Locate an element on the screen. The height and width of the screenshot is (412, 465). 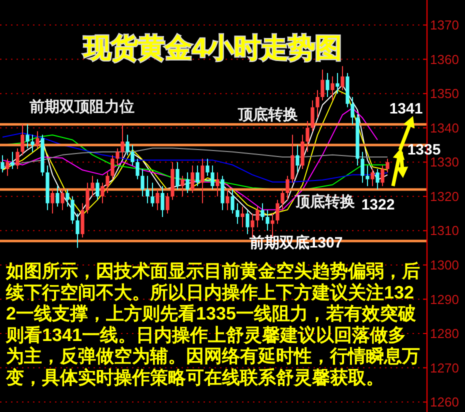
y-tick-label: 1370 is located at coordinates (444, 25).